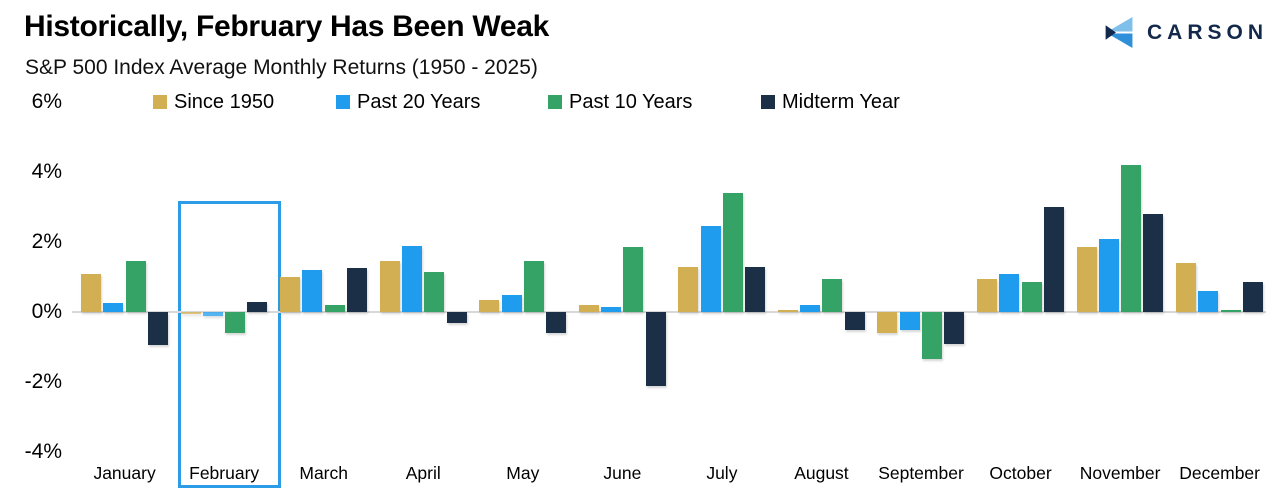 This screenshot has width=1280, height=501. What do you see at coordinates (1219, 473) in the screenshot?
I see `x-axis-label-december: December` at bounding box center [1219, 473].